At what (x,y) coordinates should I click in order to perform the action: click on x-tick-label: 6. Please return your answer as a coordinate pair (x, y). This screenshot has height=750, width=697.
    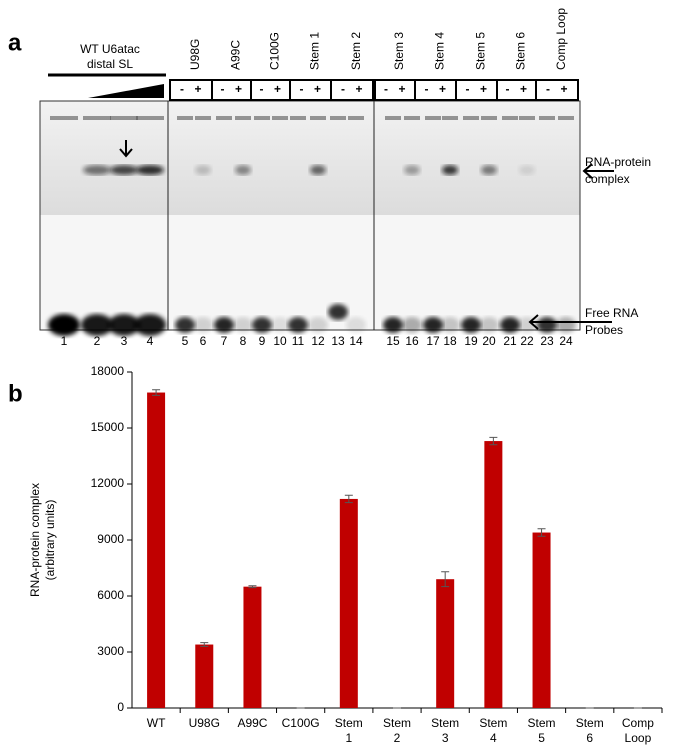
    Looking at the image, I should click on (589, 738).